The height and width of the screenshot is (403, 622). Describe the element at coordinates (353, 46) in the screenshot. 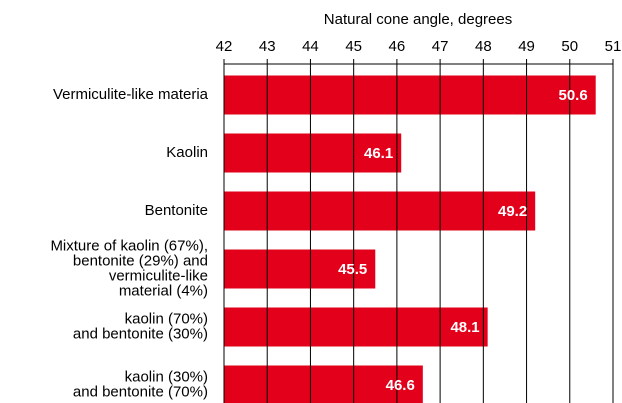

I see `x-tick-label: 45` at that location.